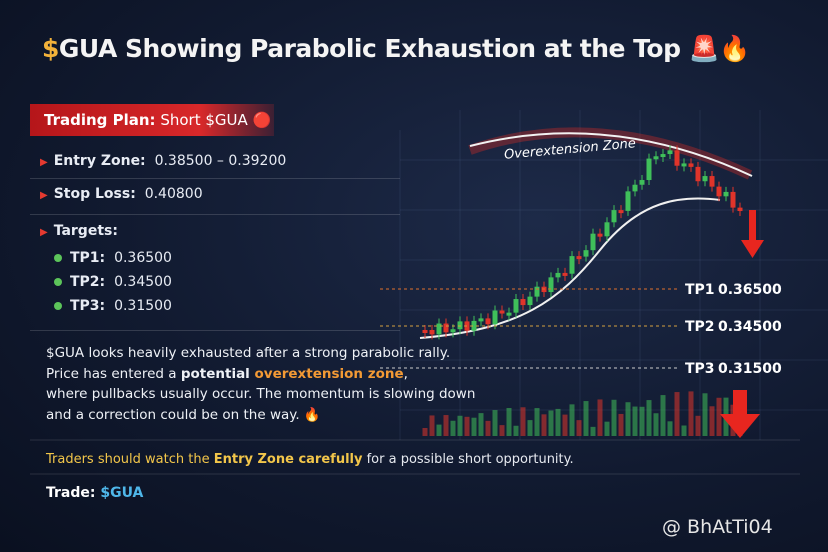 The height and width of the screenshot is (552, 828). I want to click on targets-label: Targets:, so click(85, 231).